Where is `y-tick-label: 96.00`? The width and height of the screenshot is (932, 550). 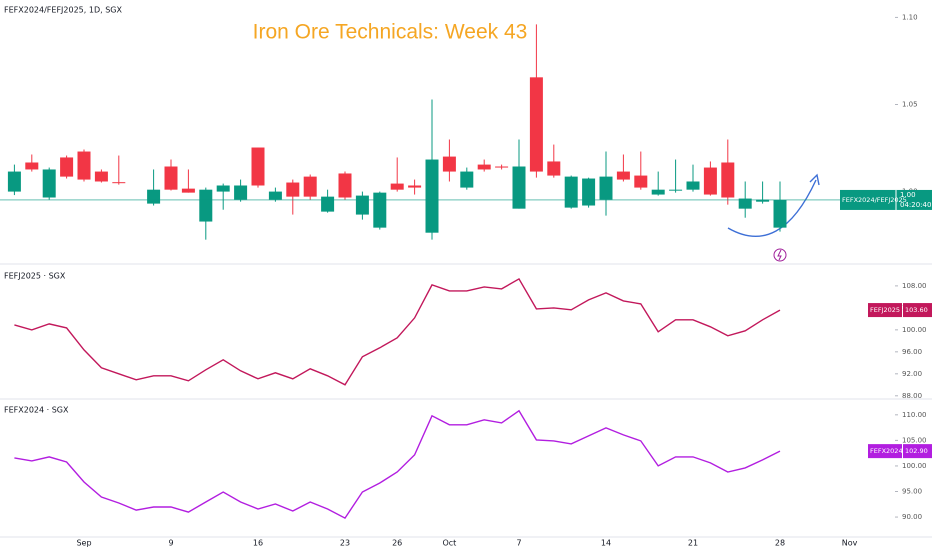
y-tick-label: 96.00 is located at coordinates (912, 352).